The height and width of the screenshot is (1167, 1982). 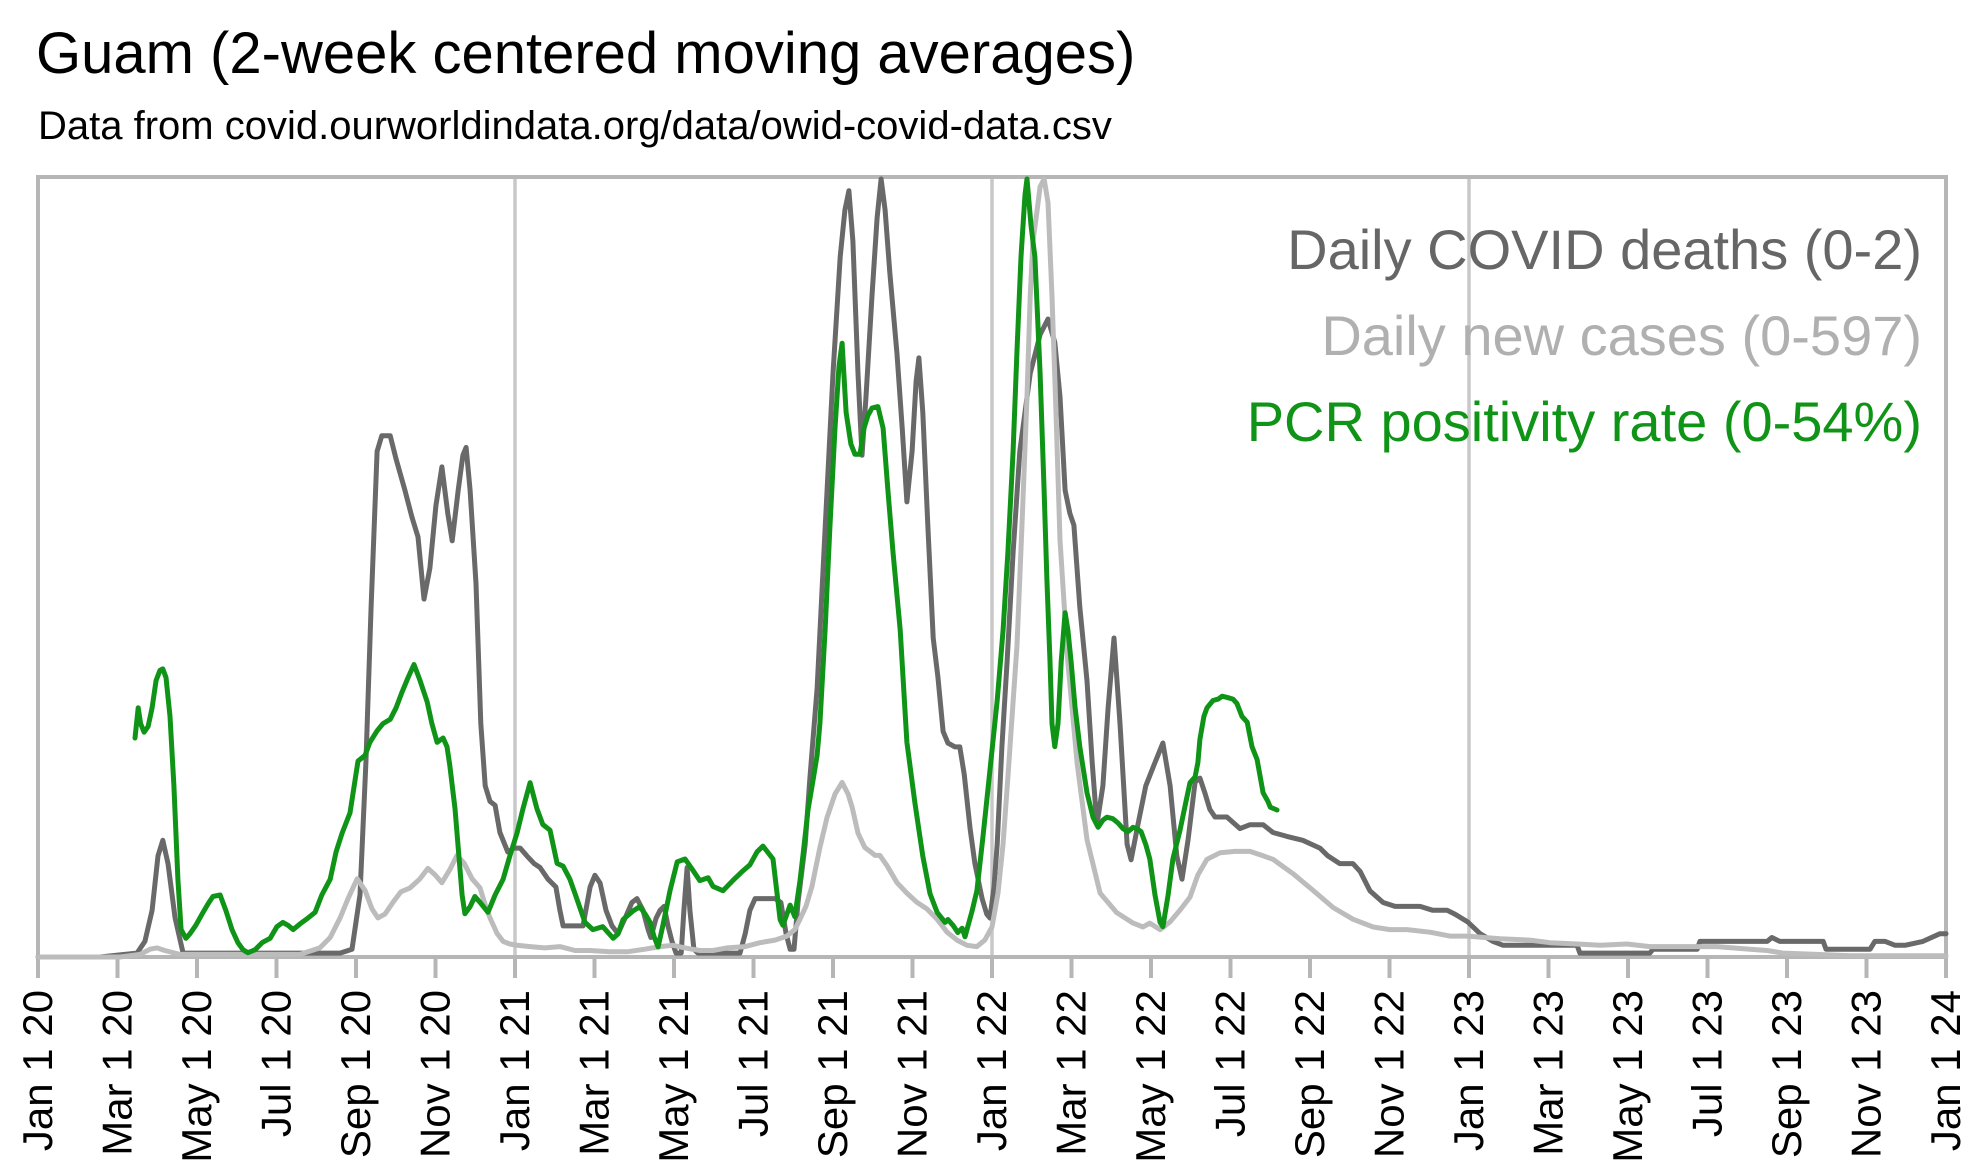 What do you see at coordinates (1071, 1073) in the screenshot?
I see `x-tick-label: Mar 1 22` at bounding box center [1071, 1073].